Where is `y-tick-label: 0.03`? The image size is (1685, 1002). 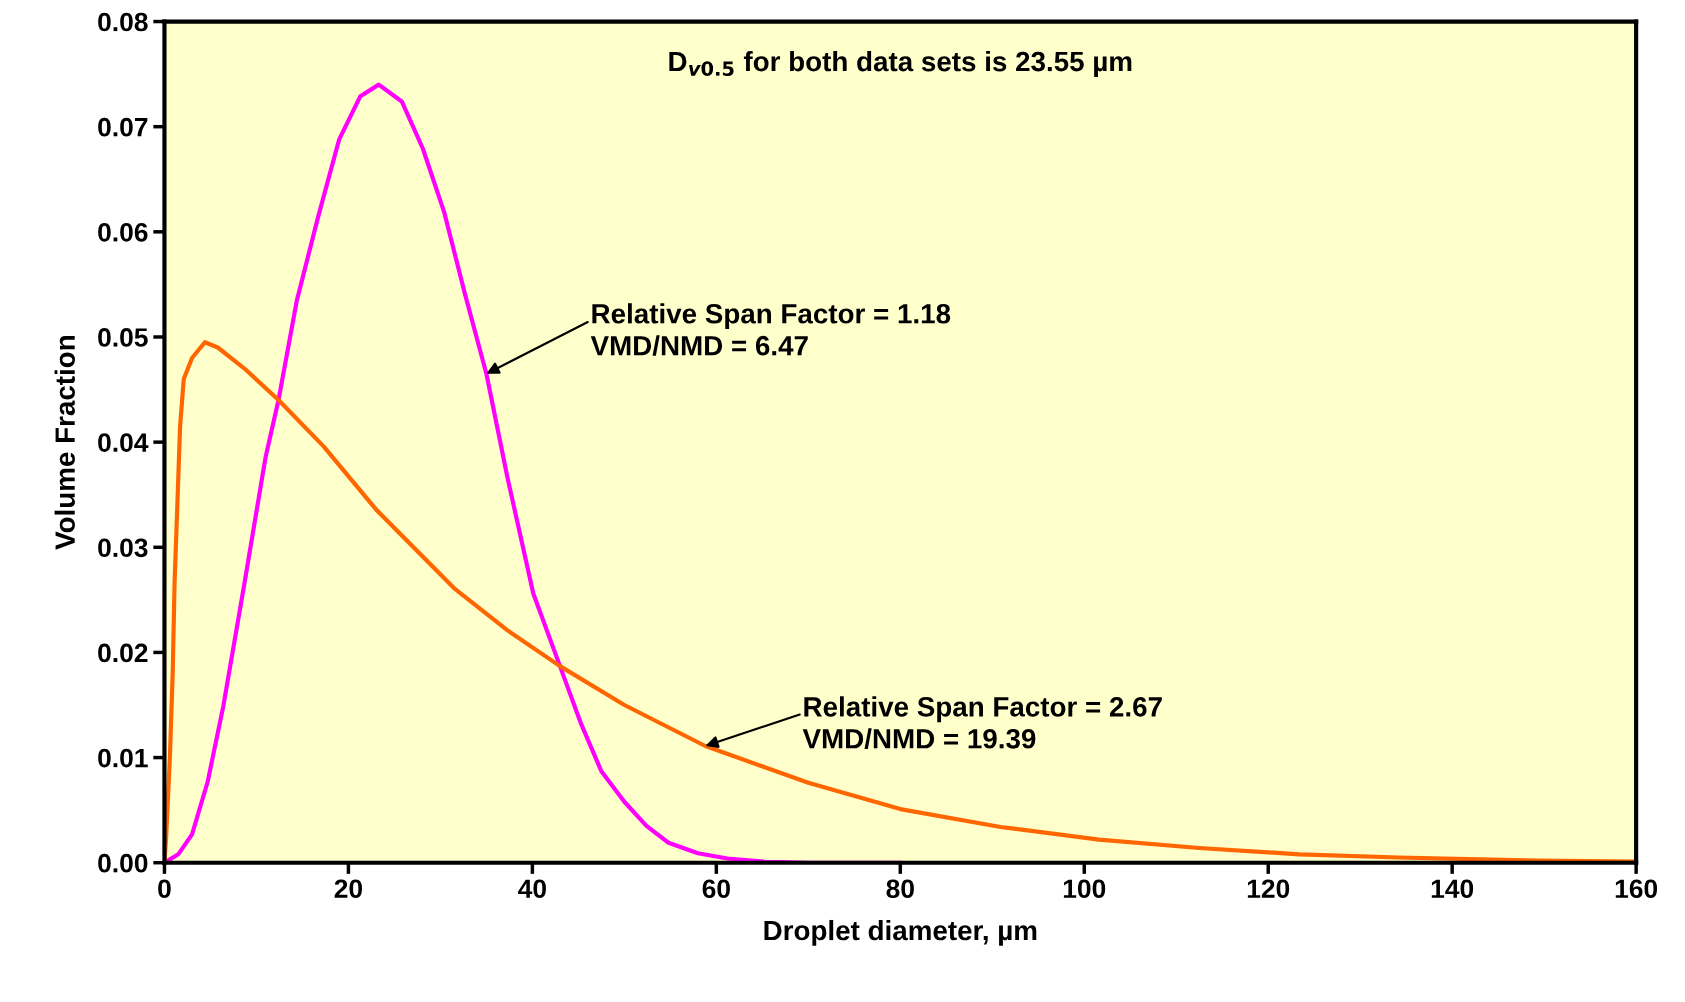 y-tick-label: 0.03 is located at coordinates (123, 548).